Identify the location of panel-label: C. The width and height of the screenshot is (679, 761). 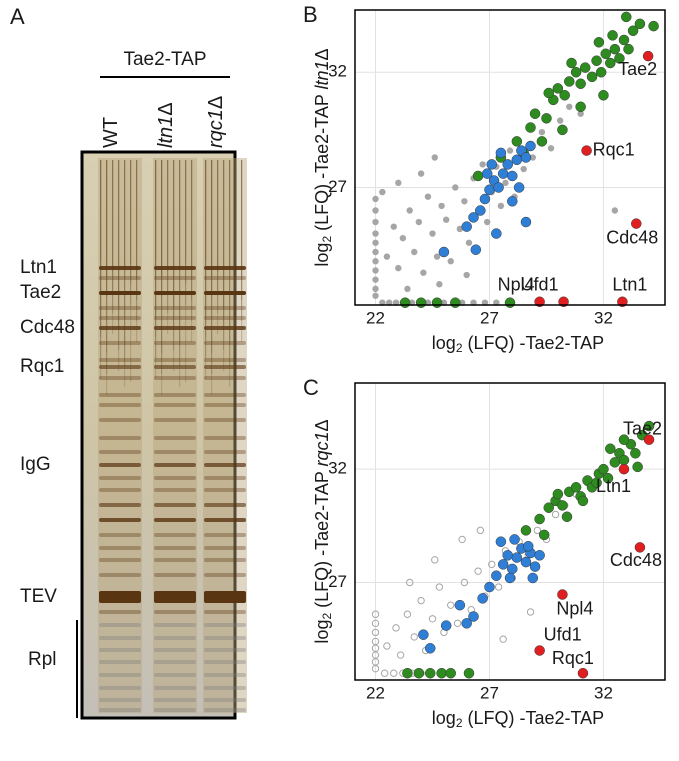
(311, 387).